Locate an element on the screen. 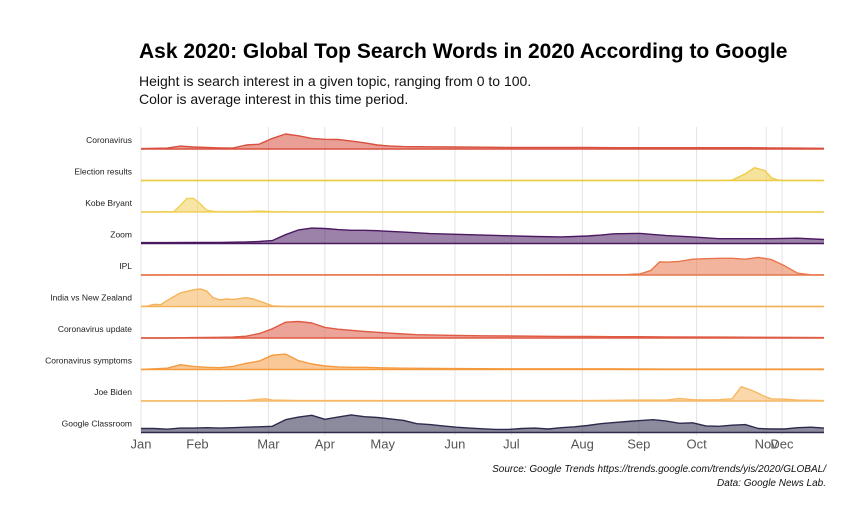 The height and width of the screenshot is (529, 866). ridge-row-9: Google Classroom is located at coordinates (443, 424).